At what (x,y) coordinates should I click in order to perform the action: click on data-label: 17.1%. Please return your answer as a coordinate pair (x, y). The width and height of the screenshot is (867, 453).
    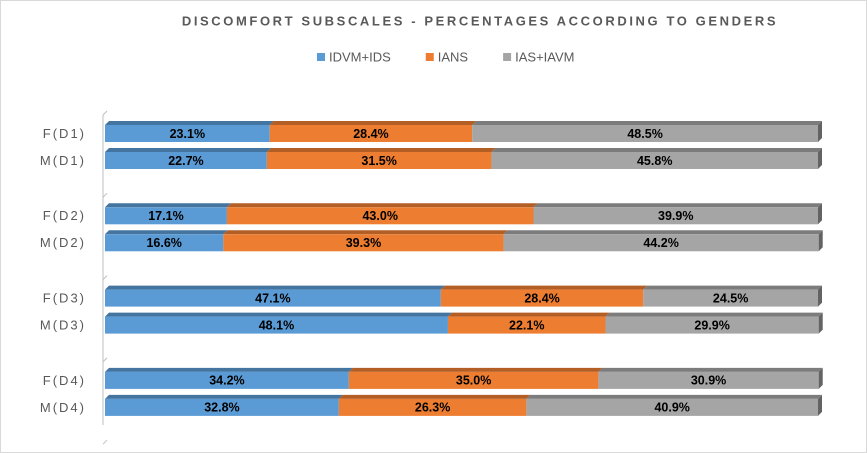
    Looking at the image, I should click on (165, 216).